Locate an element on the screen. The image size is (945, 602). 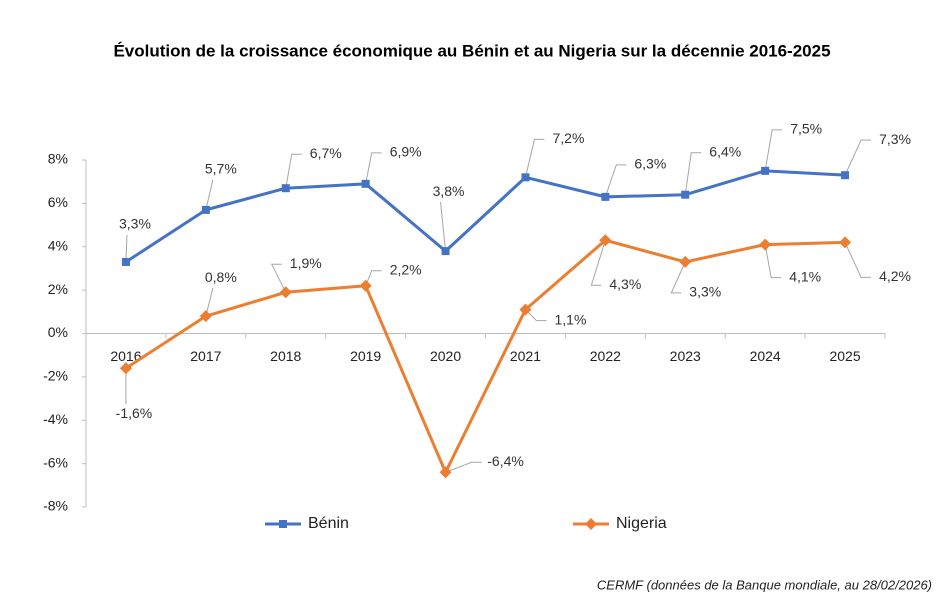
x-tick-label: 2019 is located at coordinates (365, 356).